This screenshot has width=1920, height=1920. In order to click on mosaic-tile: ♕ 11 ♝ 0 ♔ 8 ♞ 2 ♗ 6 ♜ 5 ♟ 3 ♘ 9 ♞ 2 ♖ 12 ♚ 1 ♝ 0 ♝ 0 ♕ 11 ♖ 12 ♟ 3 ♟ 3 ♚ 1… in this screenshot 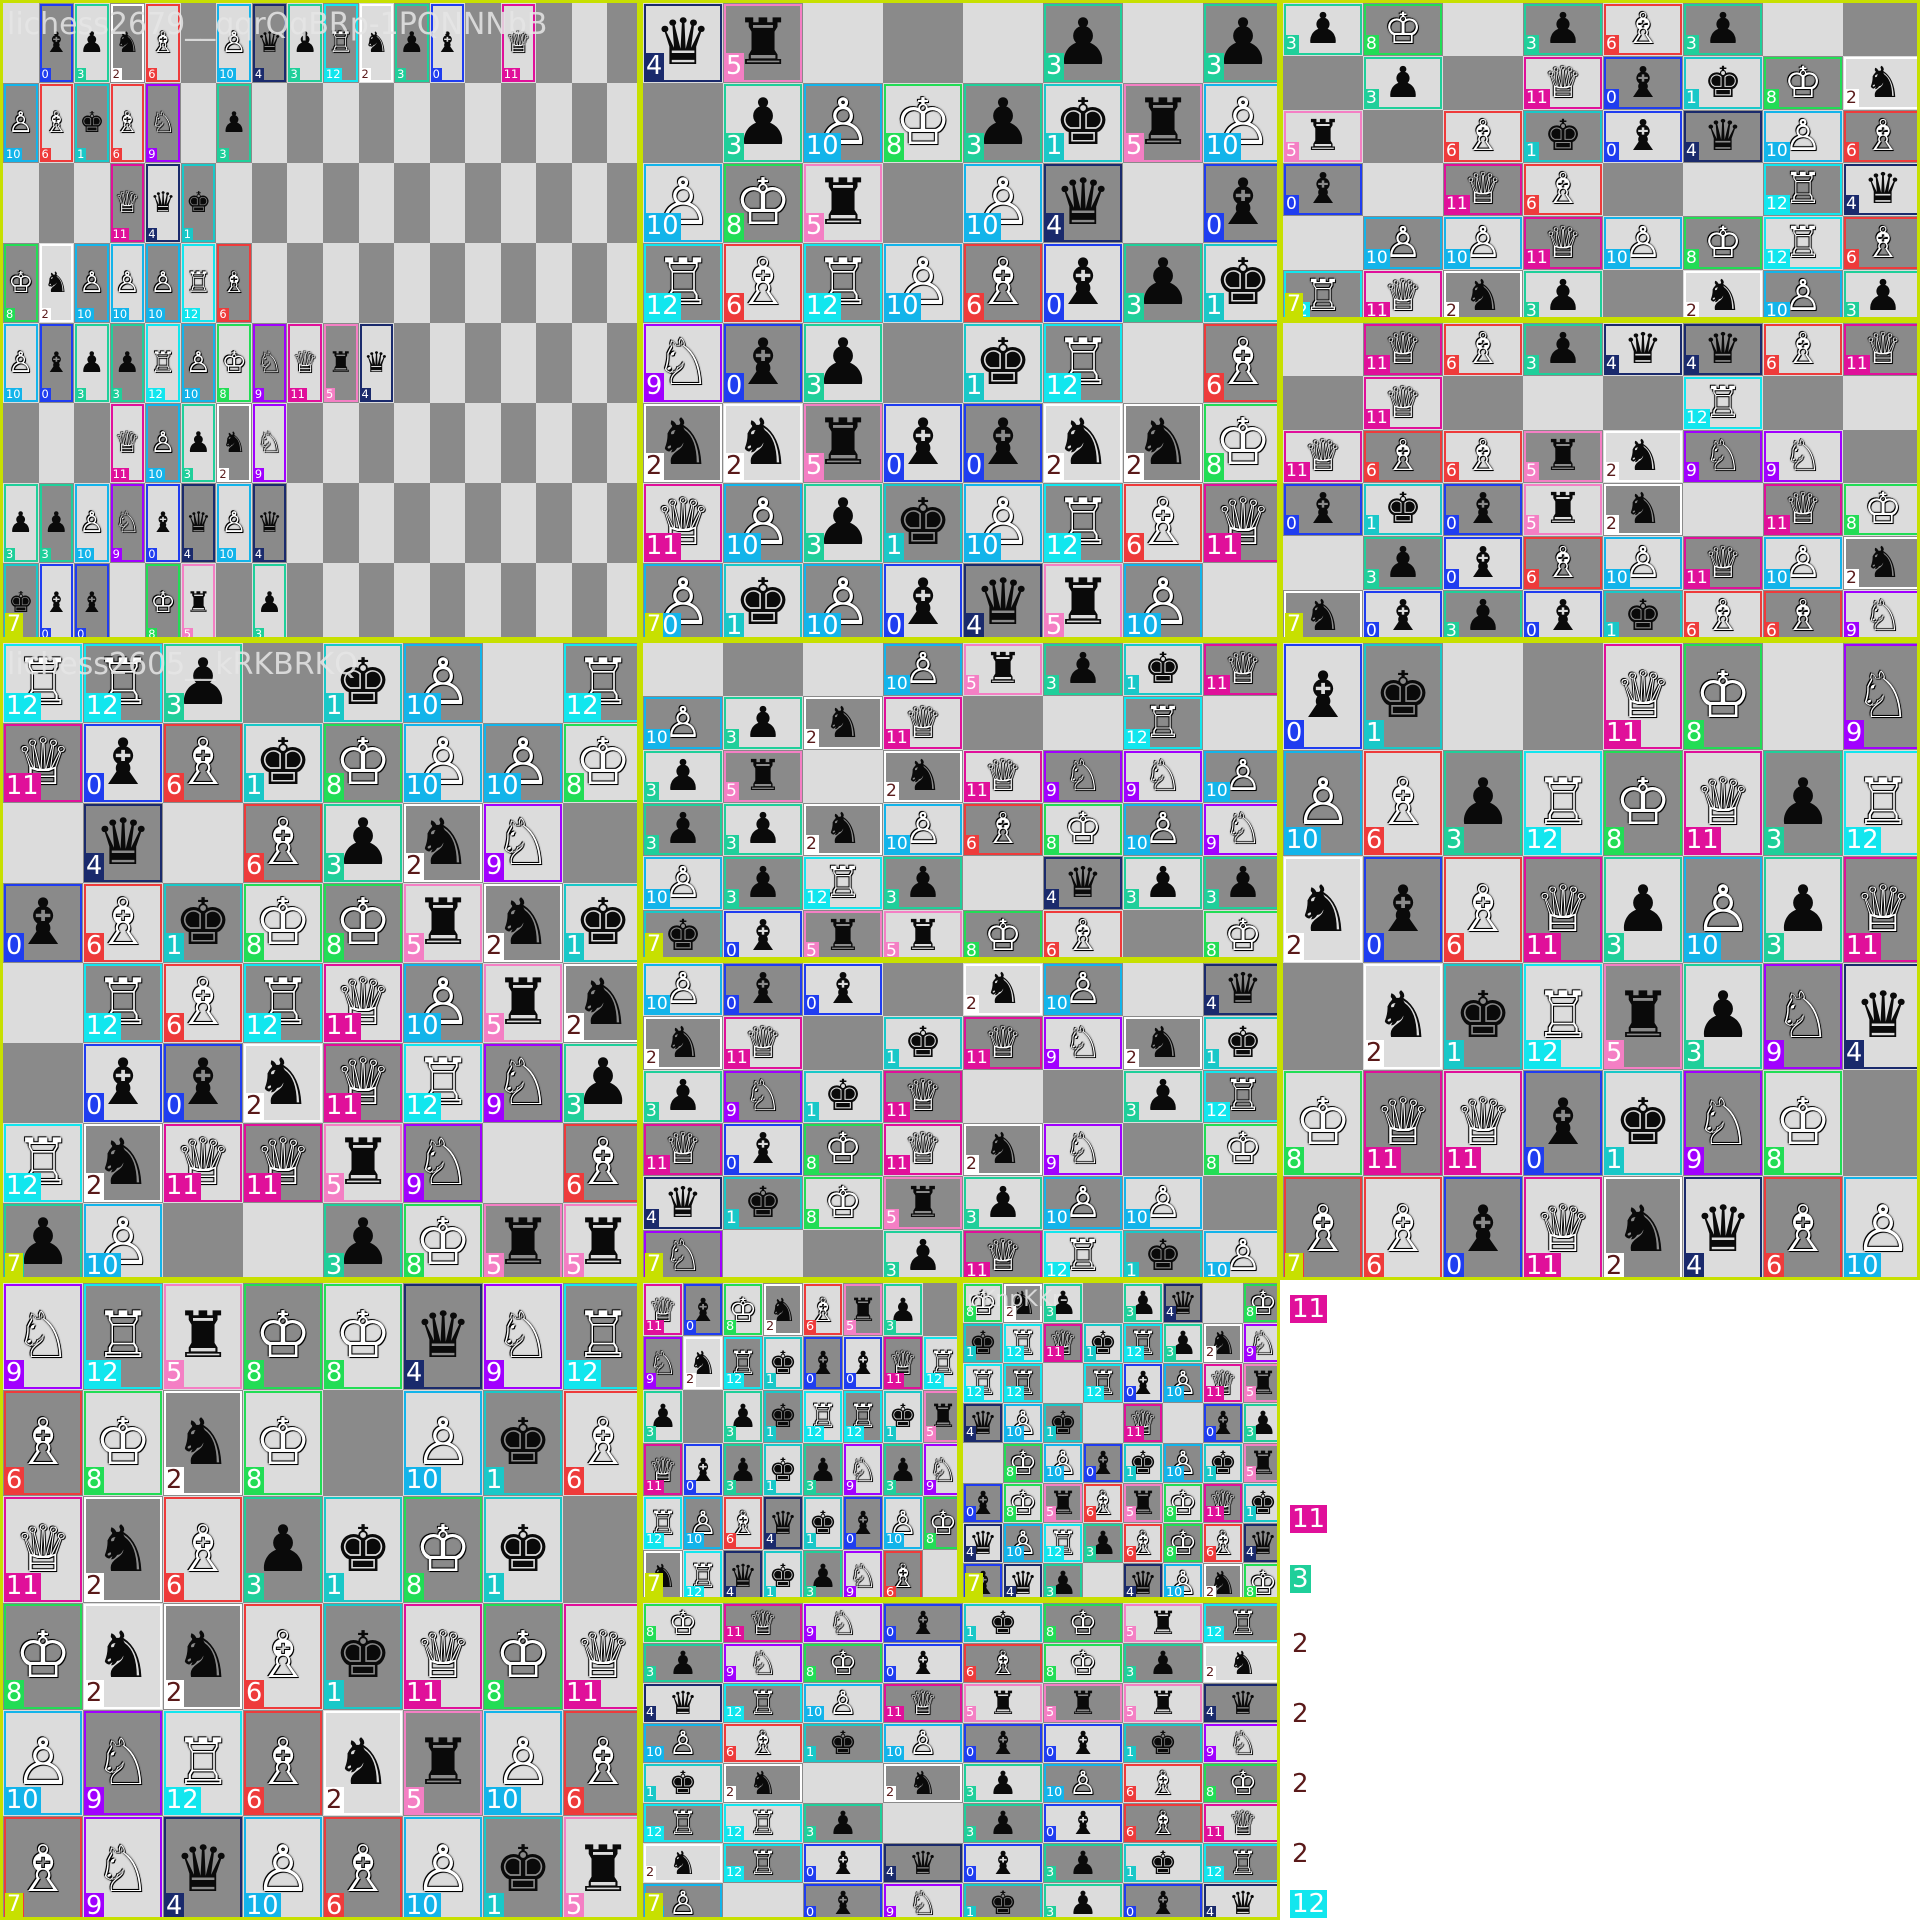, I will do `click(800, 1440)`.